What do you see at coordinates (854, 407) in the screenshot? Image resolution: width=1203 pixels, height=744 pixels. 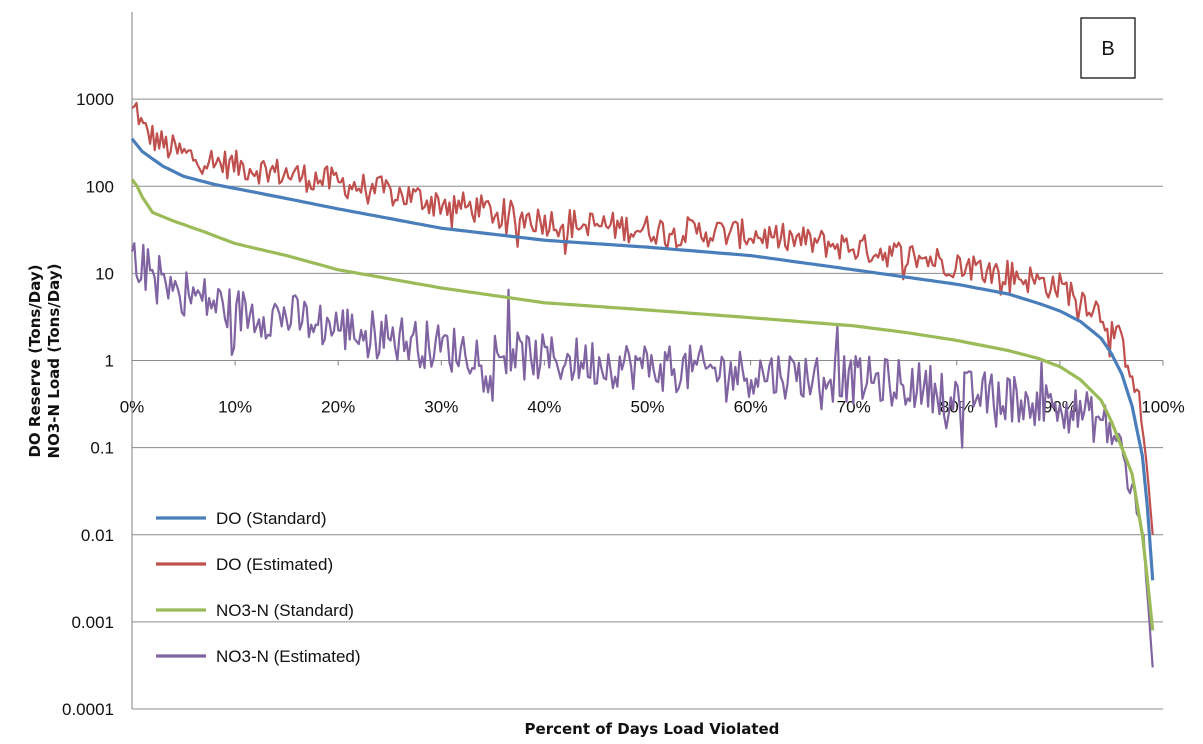 I see `x-tick-label: 70%` at bounding box center [854, 407].